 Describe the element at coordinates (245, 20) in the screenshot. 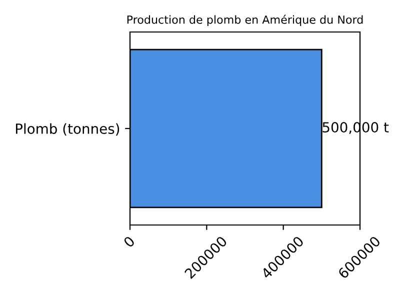

I see `chart-title: Production de plomb en Amérique du Nord` at that location.